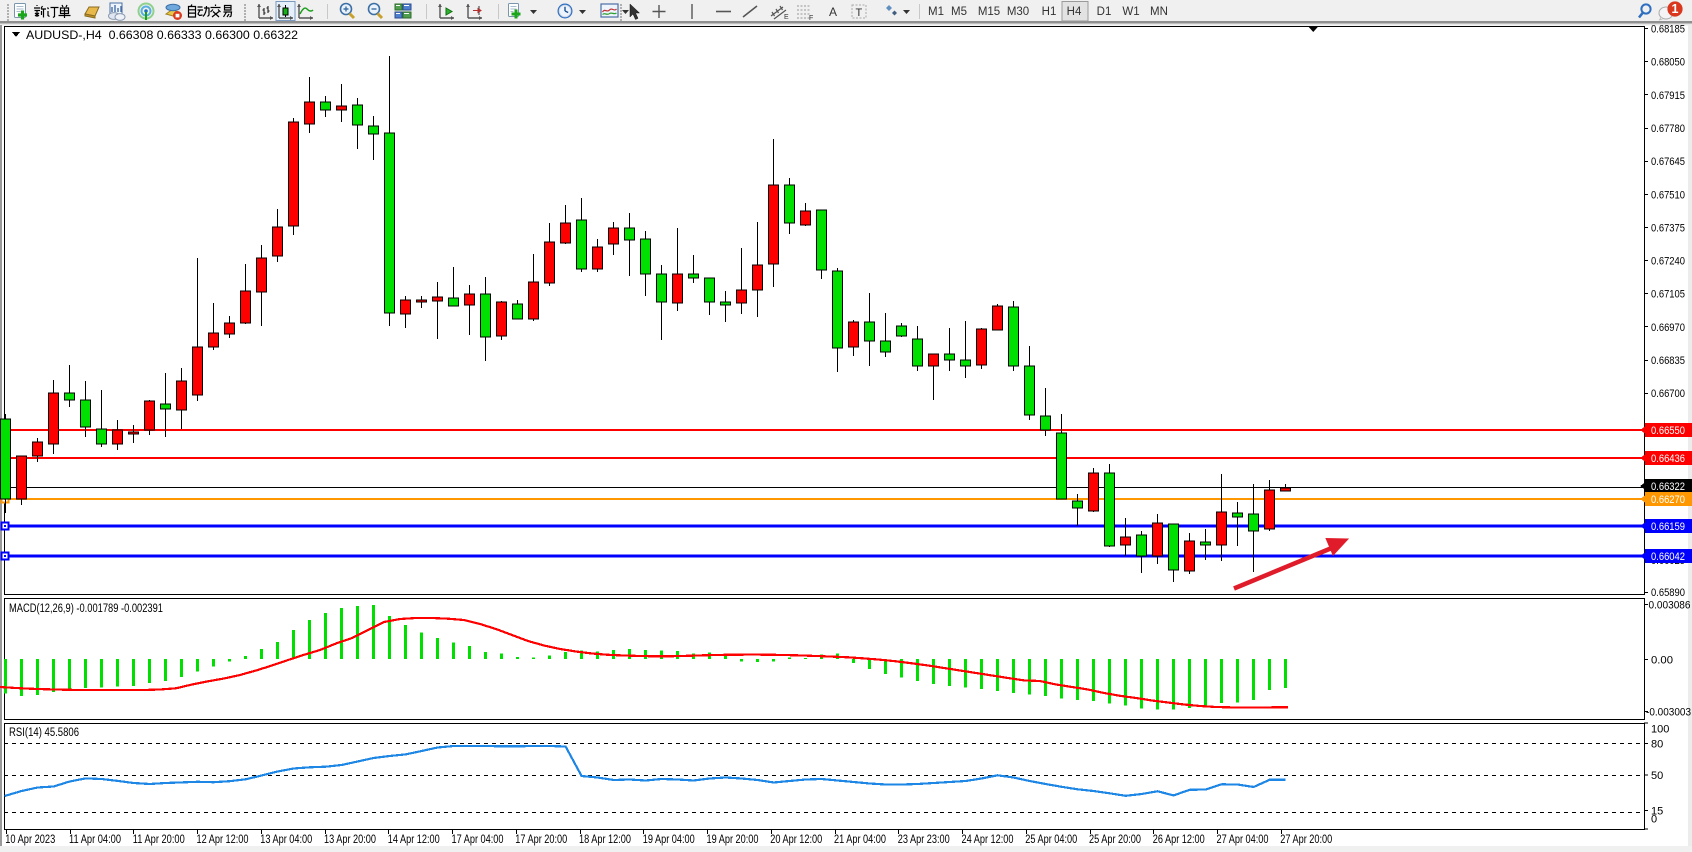 This screenshot has width=1692, height=852. Describe the element at coordinates (1104, 12) in the screenshot. I see `svg-text: D1` at that location.